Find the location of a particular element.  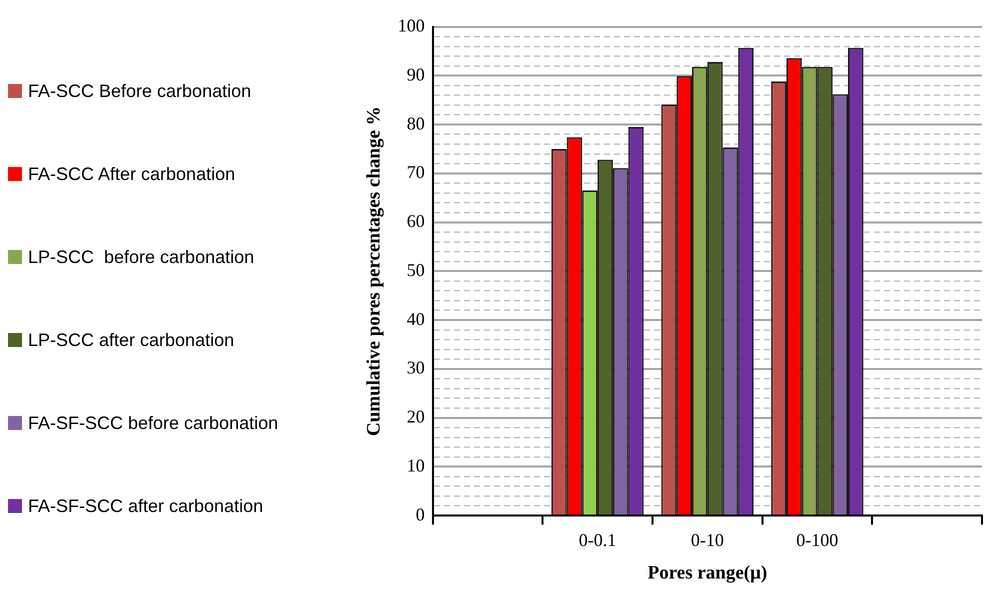

x-tick-label: 0-100 is located at coordinates (817, 540).